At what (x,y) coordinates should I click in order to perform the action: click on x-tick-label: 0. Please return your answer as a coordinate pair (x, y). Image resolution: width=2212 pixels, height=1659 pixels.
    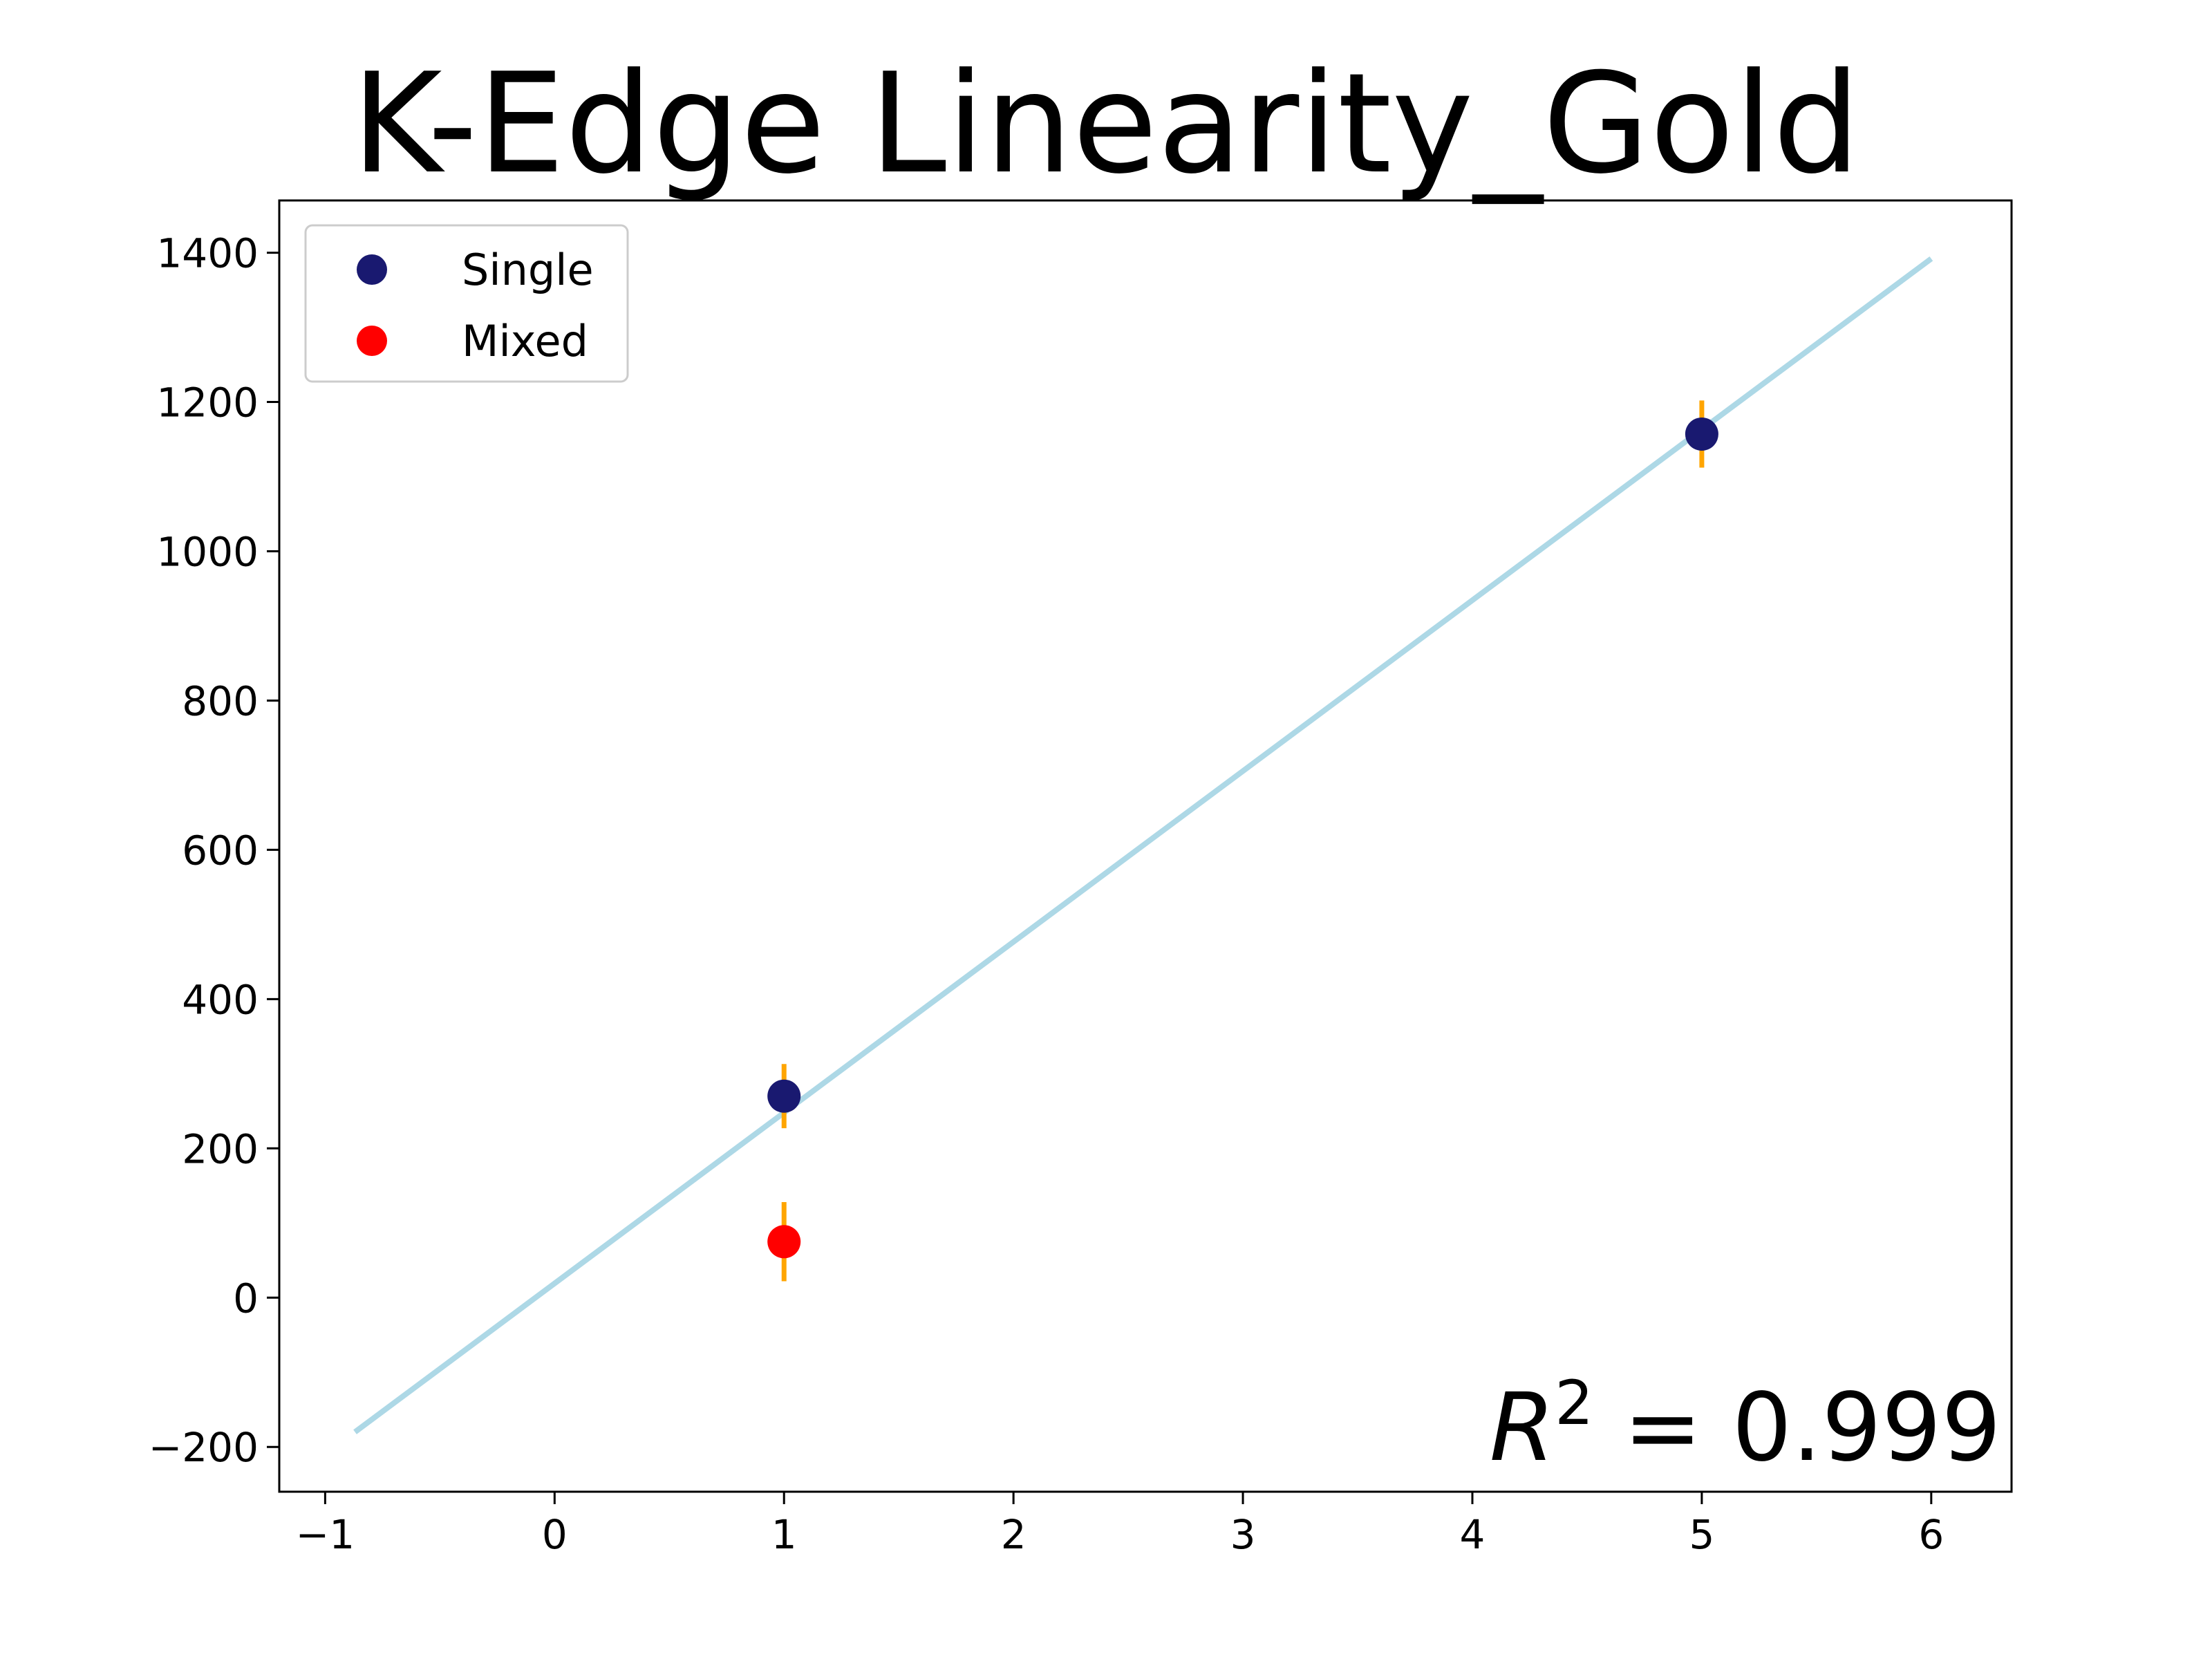
    Looking at the image, I should click on (555, 1535).